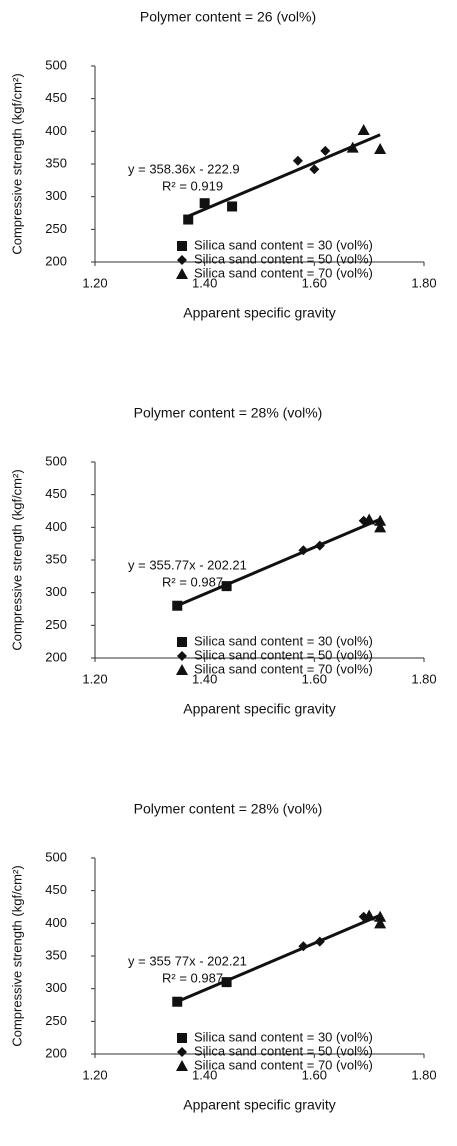 This screenshot has width=457, height=1146. What do you see at coordinates (187, 564) in the screenshot?
I see `equation: y = 355.77x - 202.21` at bounding box center [187, 564].